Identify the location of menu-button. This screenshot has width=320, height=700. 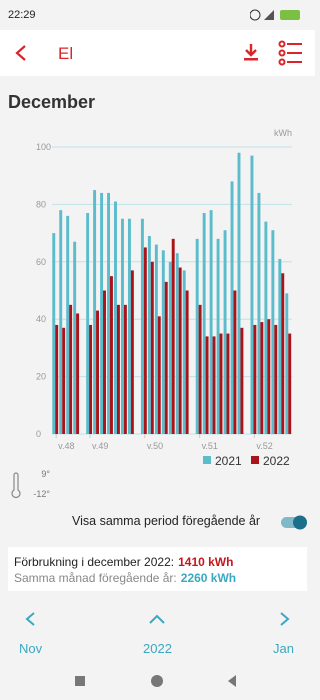
(291, 53).